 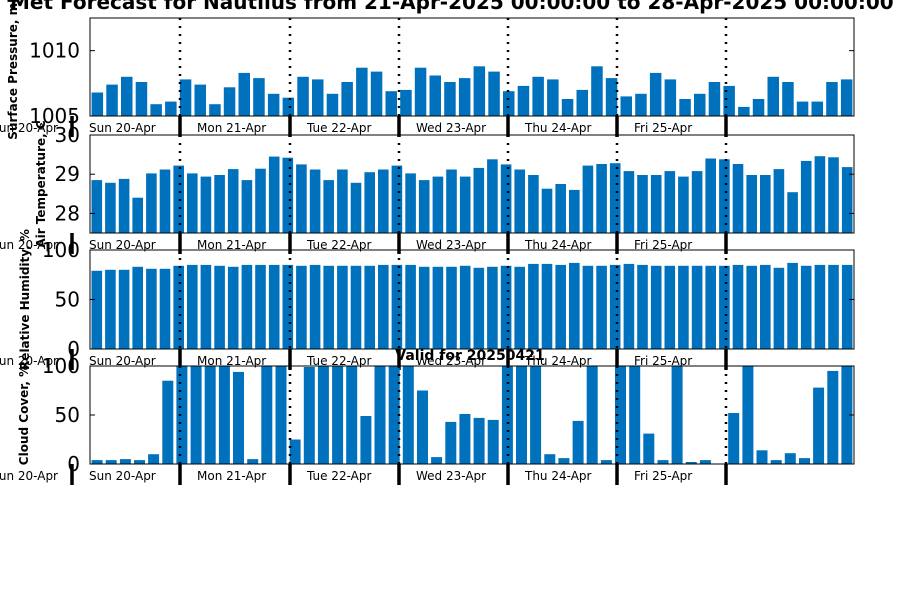 What do you see at coordinates (41, 184) in the screenshot?
I see `air-temperature-ylabel: Air Temperature, C` at bounding box center [41, 184].